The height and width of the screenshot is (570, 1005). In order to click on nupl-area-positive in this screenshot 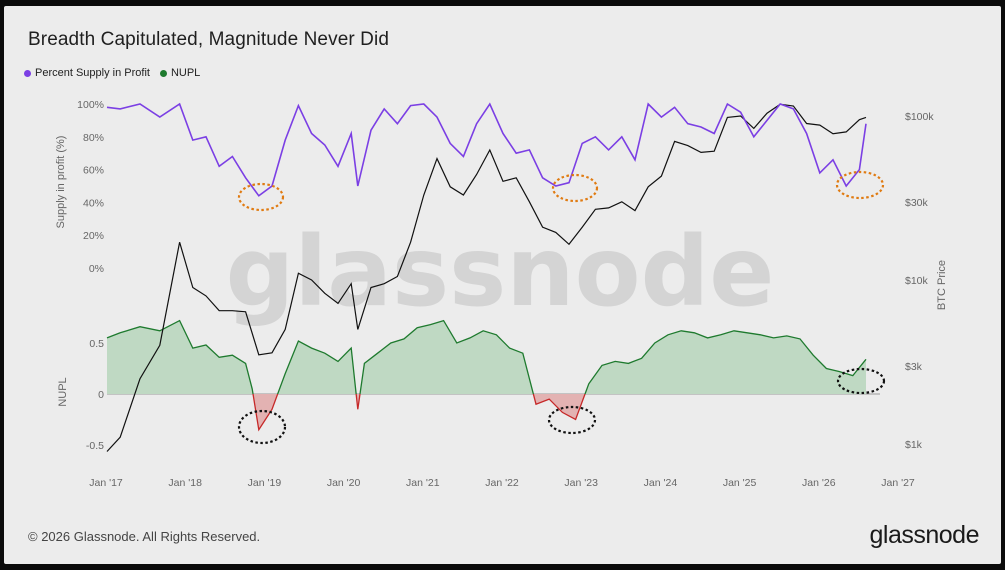, I will do `click(486, 357)`.